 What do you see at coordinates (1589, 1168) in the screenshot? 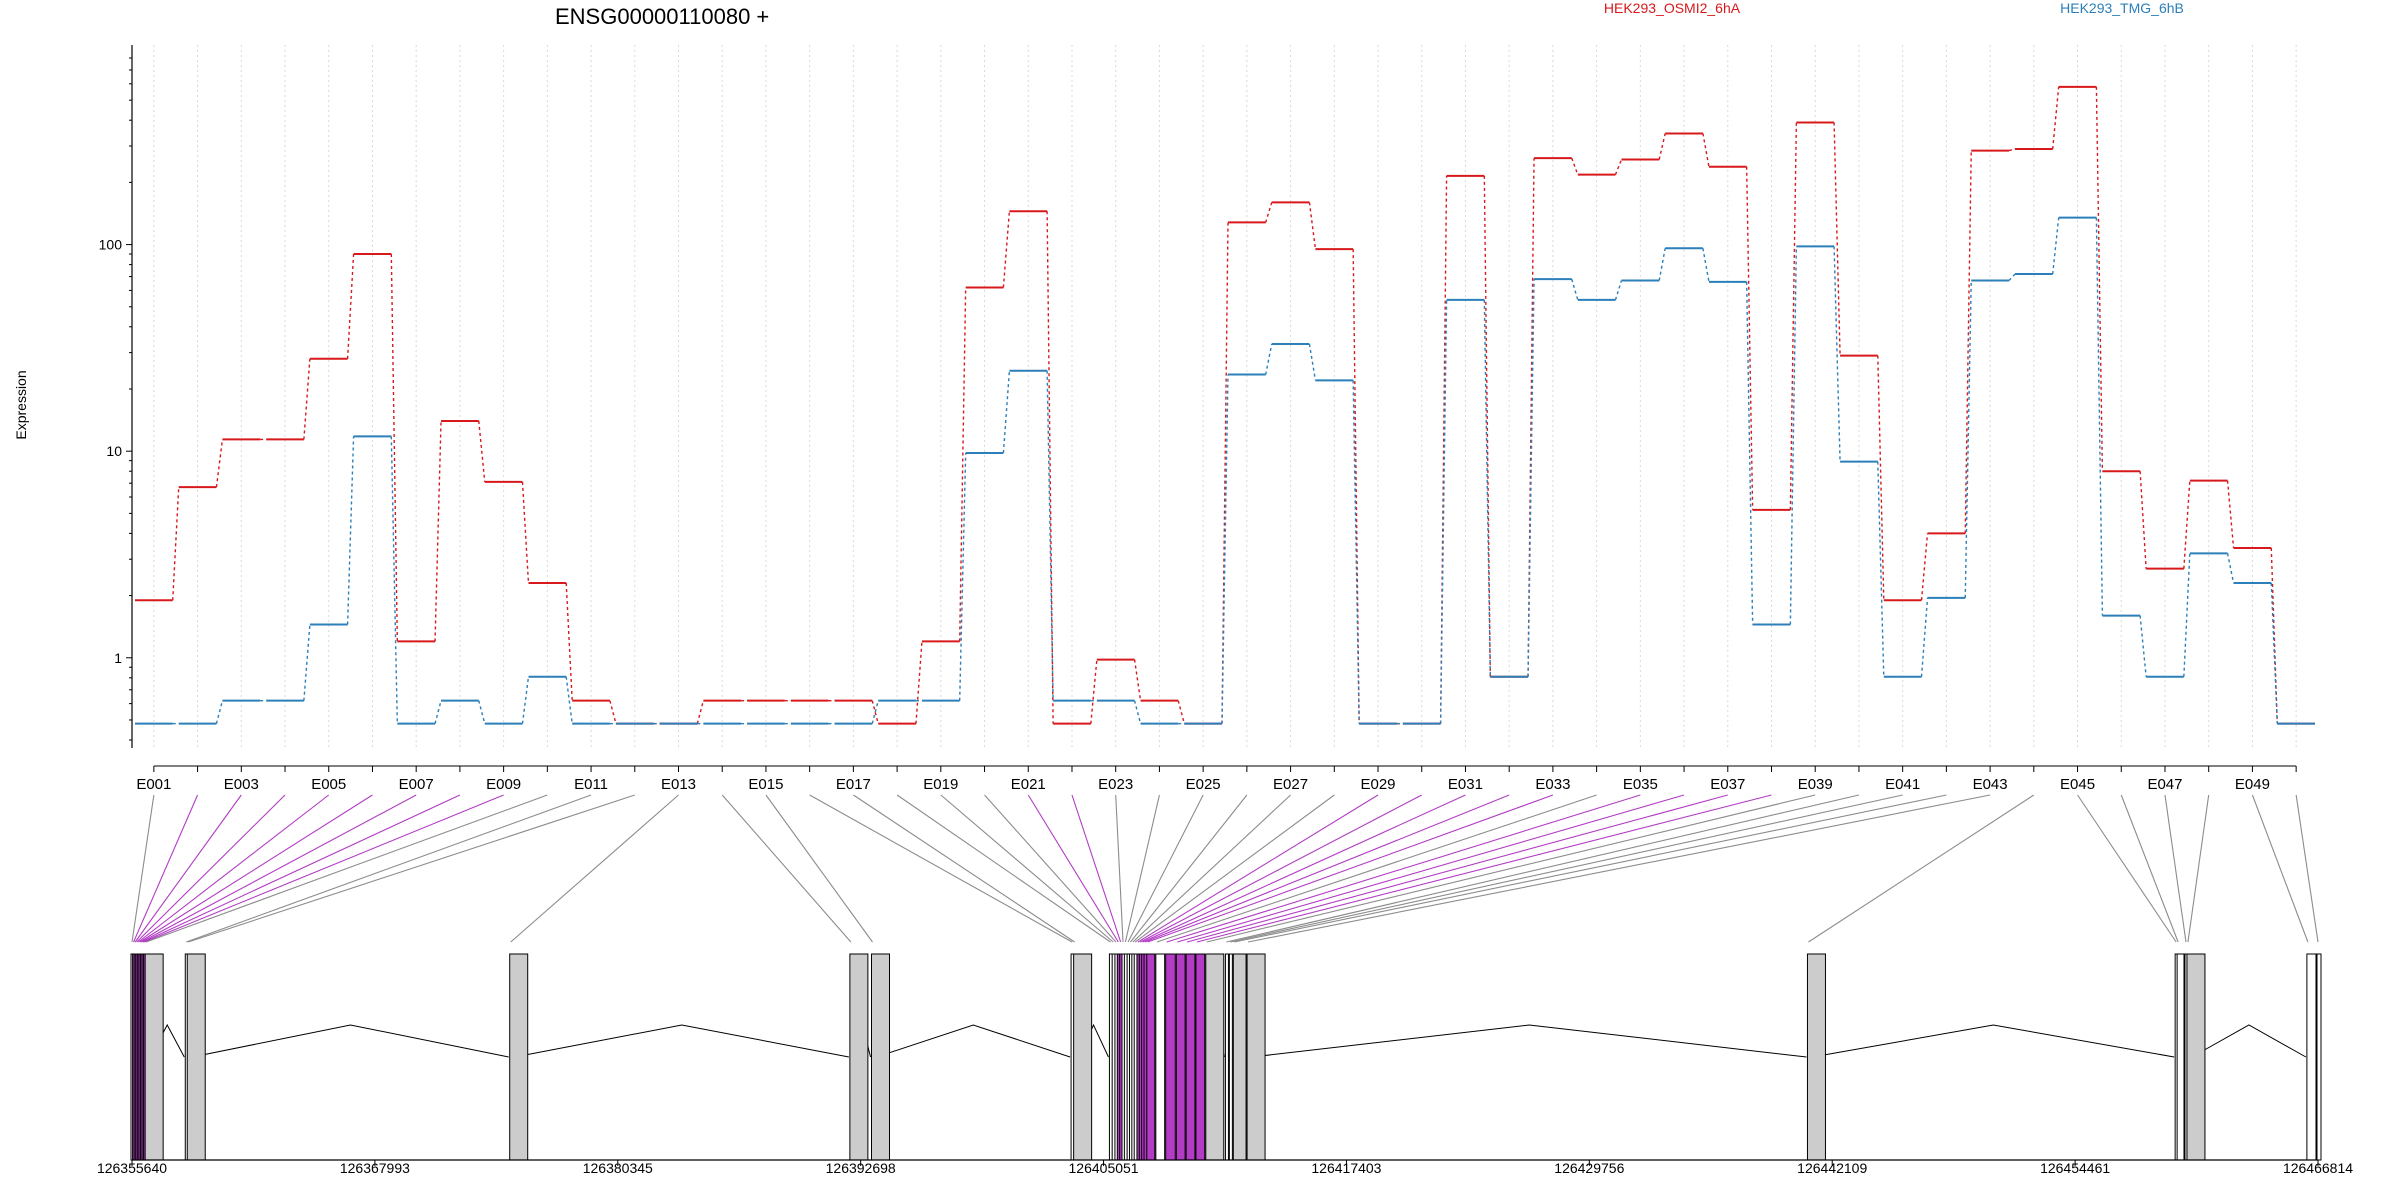
I see `gene-axis-label: 126429756` at bounding box center [1589, 1168].